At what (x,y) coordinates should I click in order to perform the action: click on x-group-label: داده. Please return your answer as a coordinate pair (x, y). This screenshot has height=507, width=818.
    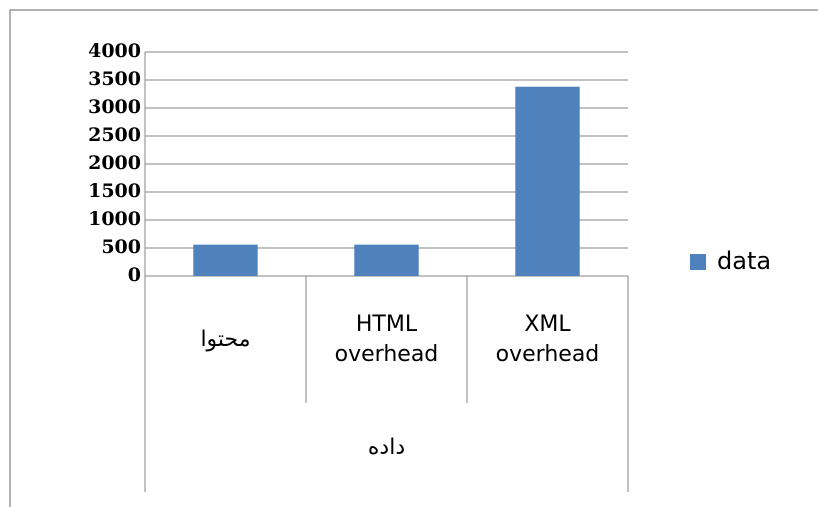
    Looking at the image, I should click on (386, 447).